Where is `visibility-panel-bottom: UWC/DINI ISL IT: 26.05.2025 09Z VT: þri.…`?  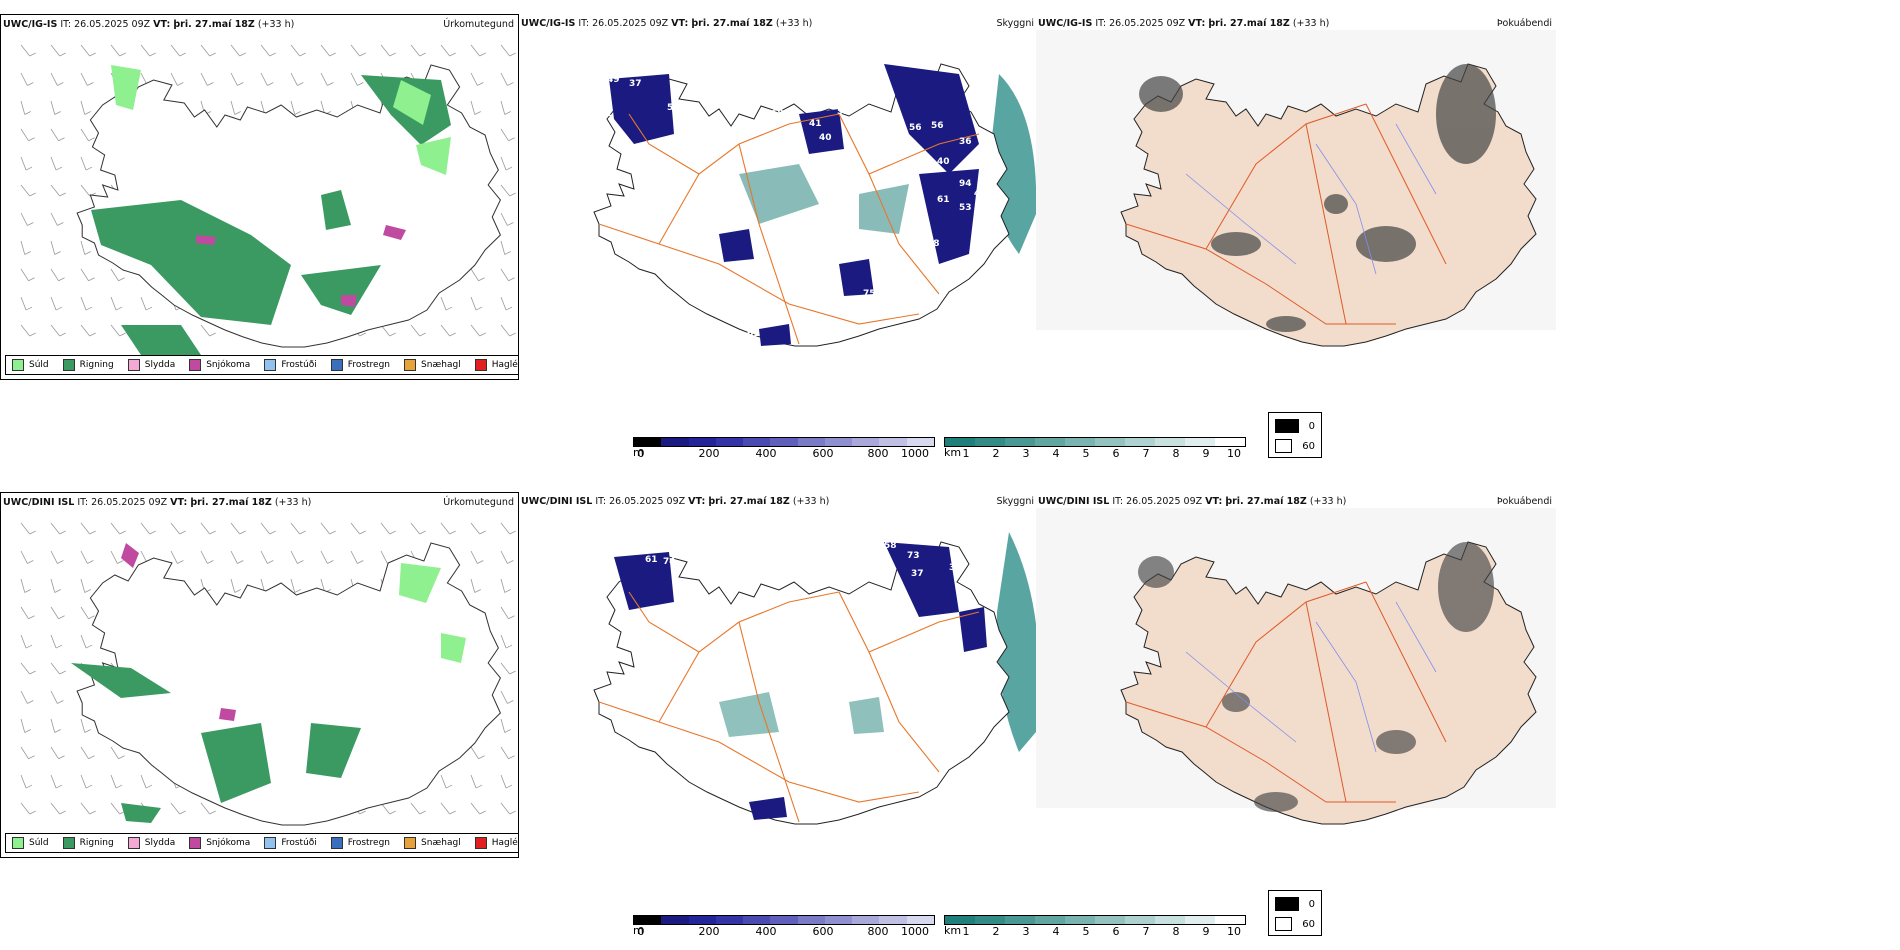 visibility-panel-bottom: UWC/DINI ISL IT: 26.05.2025 09Z VT: þri.… is located at coordinates (777, 675).